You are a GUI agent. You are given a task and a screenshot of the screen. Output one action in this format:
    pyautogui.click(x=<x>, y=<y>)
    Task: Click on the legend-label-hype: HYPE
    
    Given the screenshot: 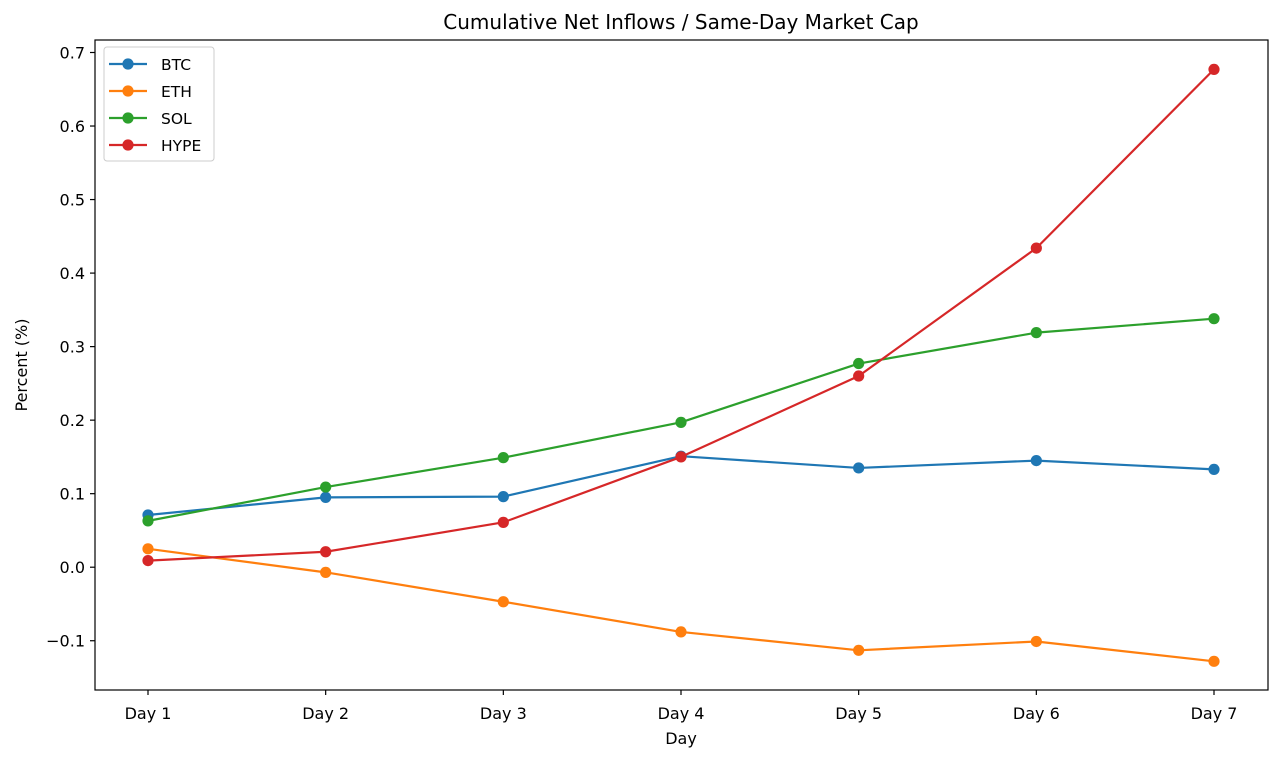 What is the action you would take?
    pyautogui.click(x=181, y=146)
    